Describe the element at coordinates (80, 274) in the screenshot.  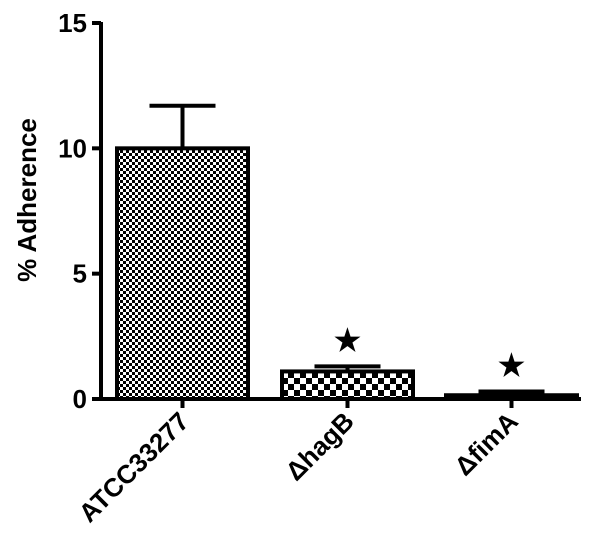
I see `y-tick-label: 5` at that location.